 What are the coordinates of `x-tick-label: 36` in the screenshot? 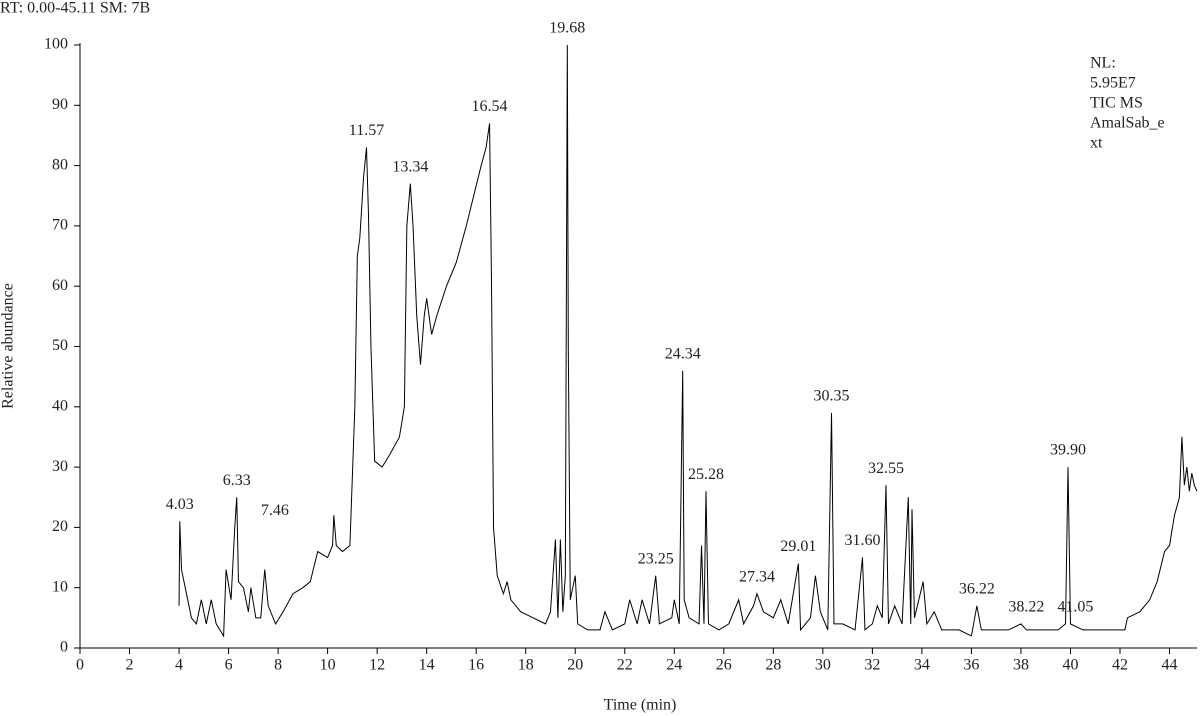 It's located at (971, 665).